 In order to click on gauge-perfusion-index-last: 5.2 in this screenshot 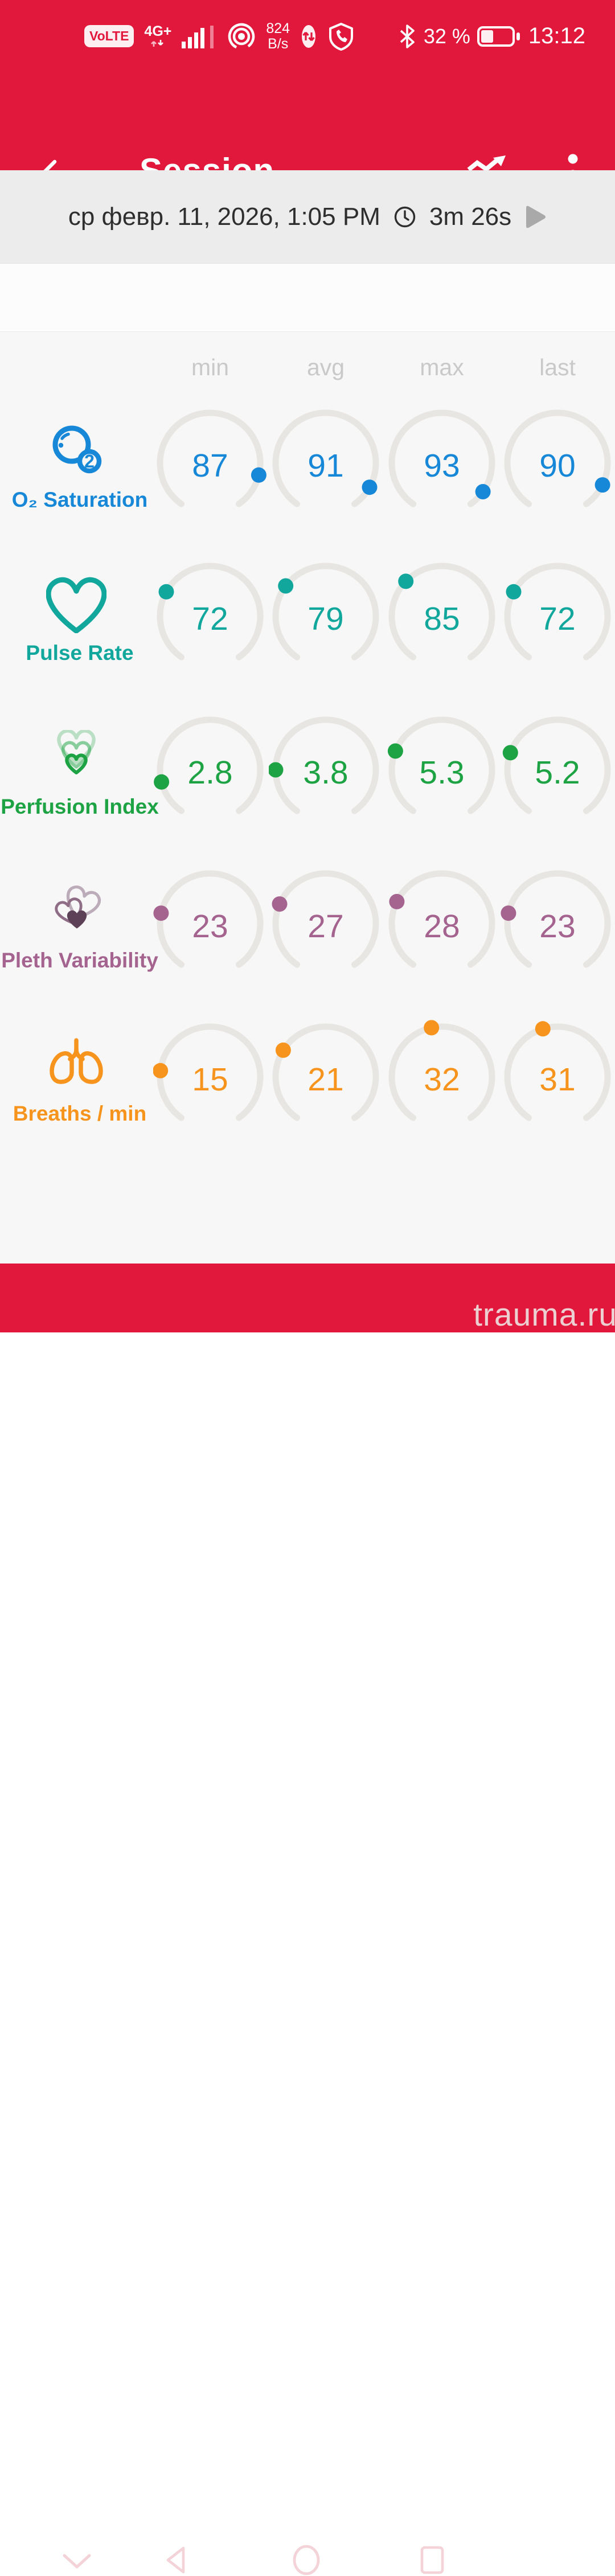, I will do `click(557, 770)`.